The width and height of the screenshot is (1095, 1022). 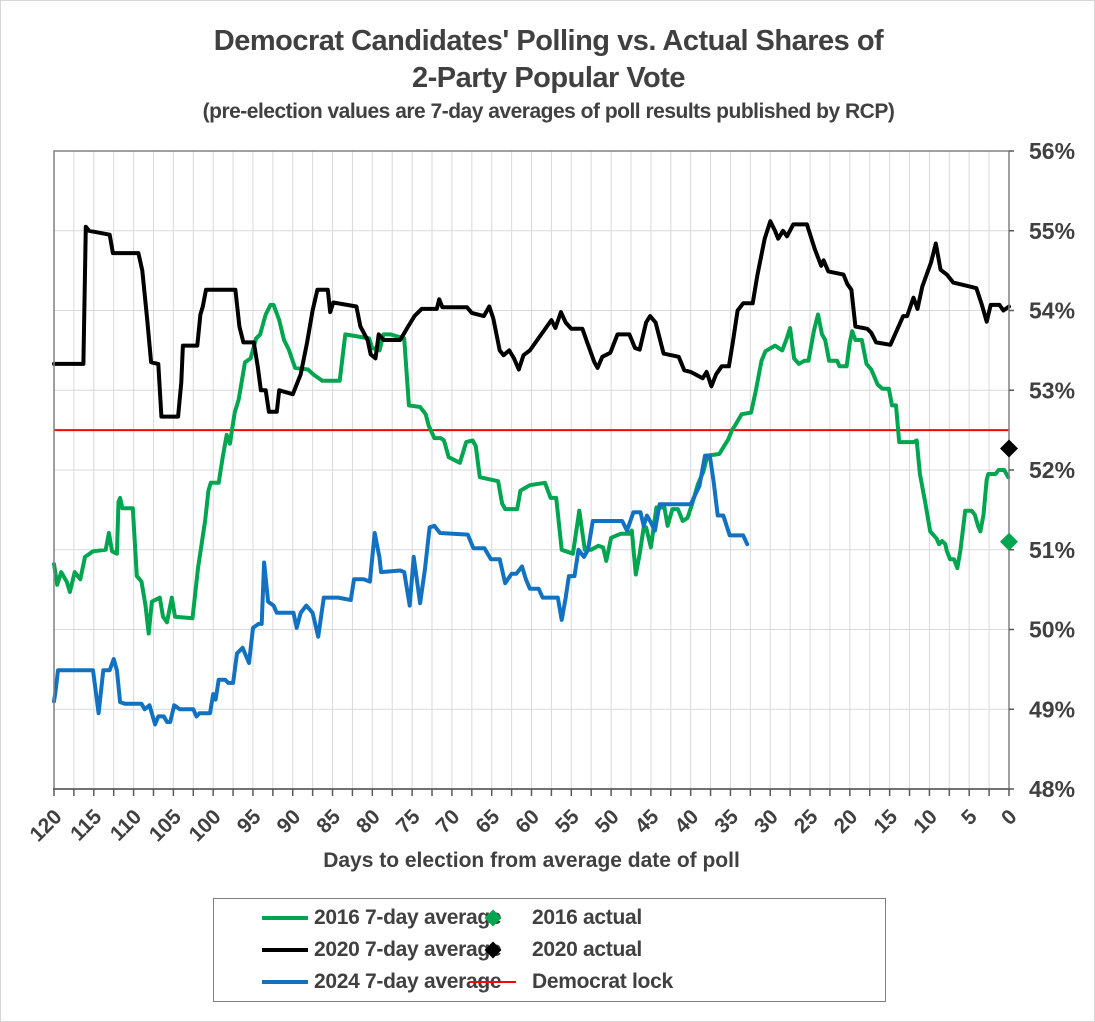 I want to click on legend-item-2016-average: 2016 7-day average, so click(x=358, y=918).